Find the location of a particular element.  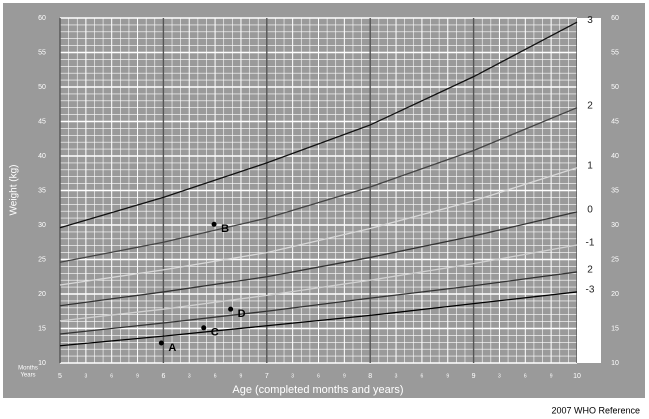

y-tick-label-right: 20 is located at coordinates (615, 294).